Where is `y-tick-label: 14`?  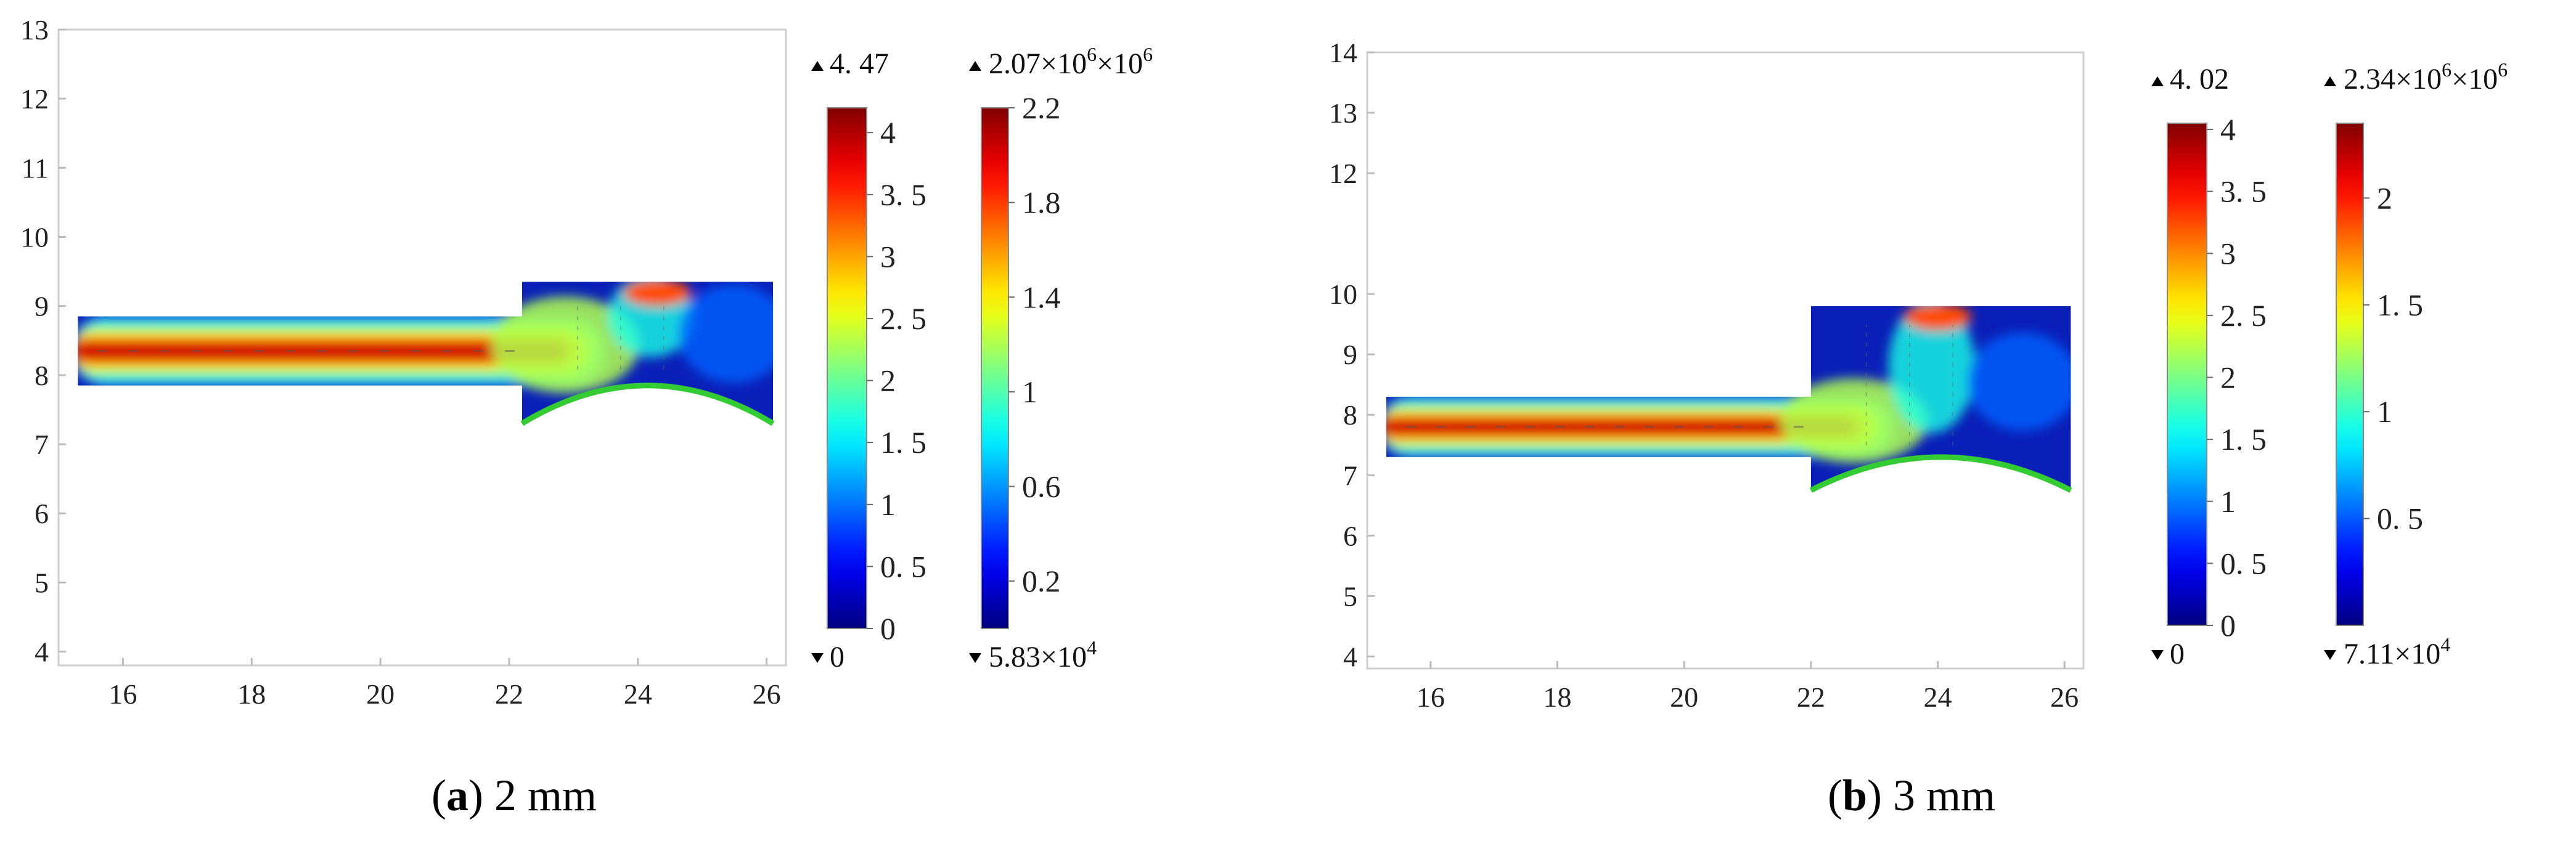
y-tick-label: 14 is located at coordinates (1343, 53).